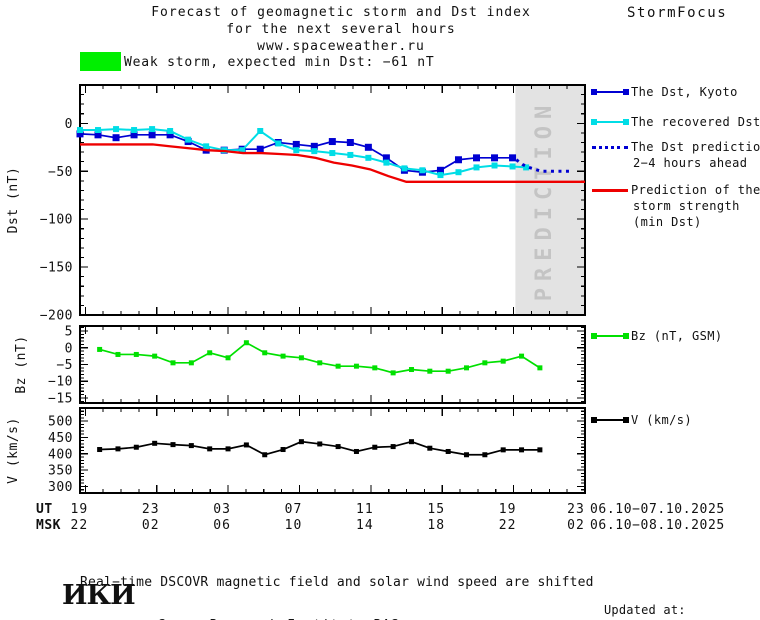 The height and width of the screenshot is (620, 760). Describe the element at coordinates (60, 487) in the screenshot. I see `y-tick-label: 300` at that location.